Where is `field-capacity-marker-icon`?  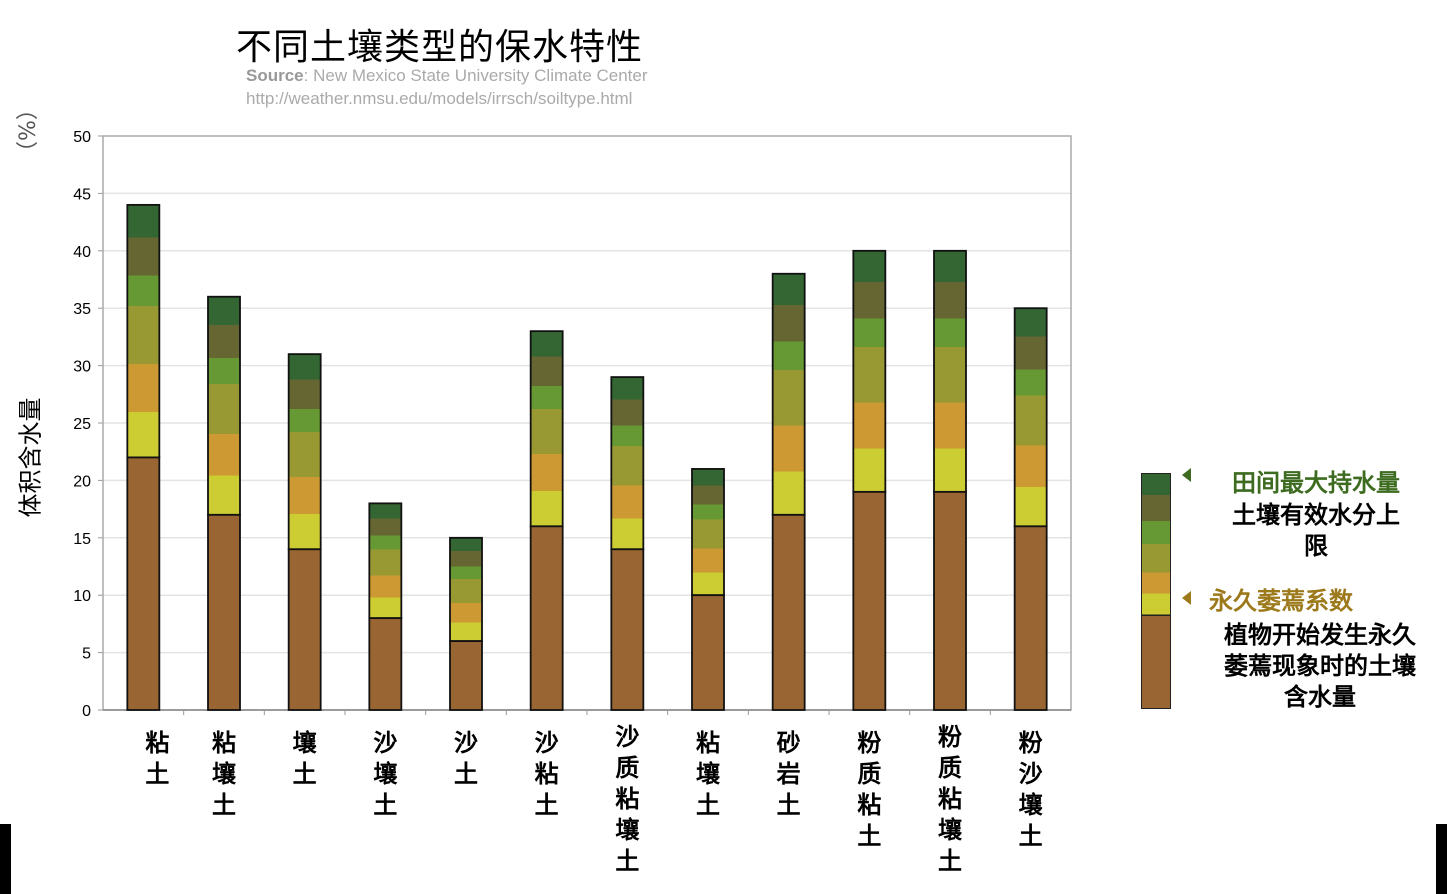 field-capacity-marker-icon is located at coordinates (1186, 475).